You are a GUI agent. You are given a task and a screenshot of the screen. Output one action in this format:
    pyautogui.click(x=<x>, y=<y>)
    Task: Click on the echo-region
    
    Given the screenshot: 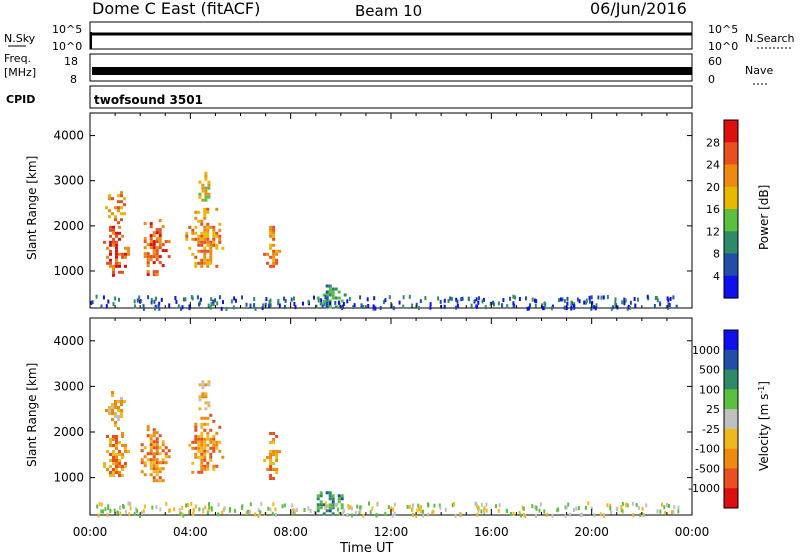 What is the action you would take?
    pyautogui.click(x=116, y=251)
    